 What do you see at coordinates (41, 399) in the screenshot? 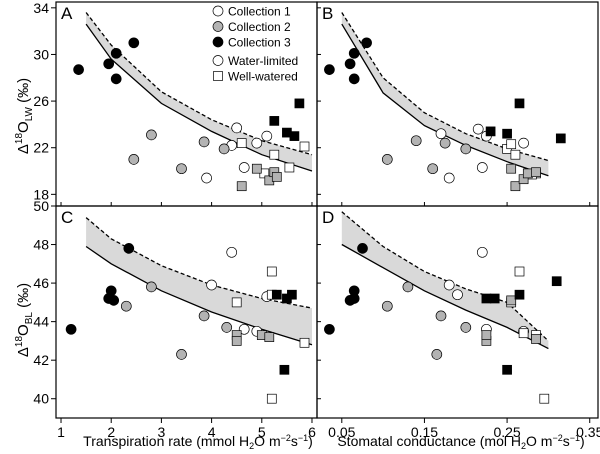
I see `y-tick-label: 40` at bounding box center [41, 399].